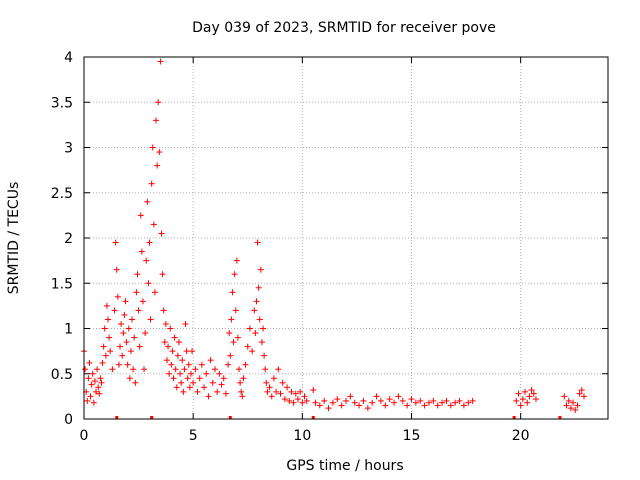  Describe the element at coordinates (521, 436) in the screenshot. I see `x-tick-label: 20` at that location.